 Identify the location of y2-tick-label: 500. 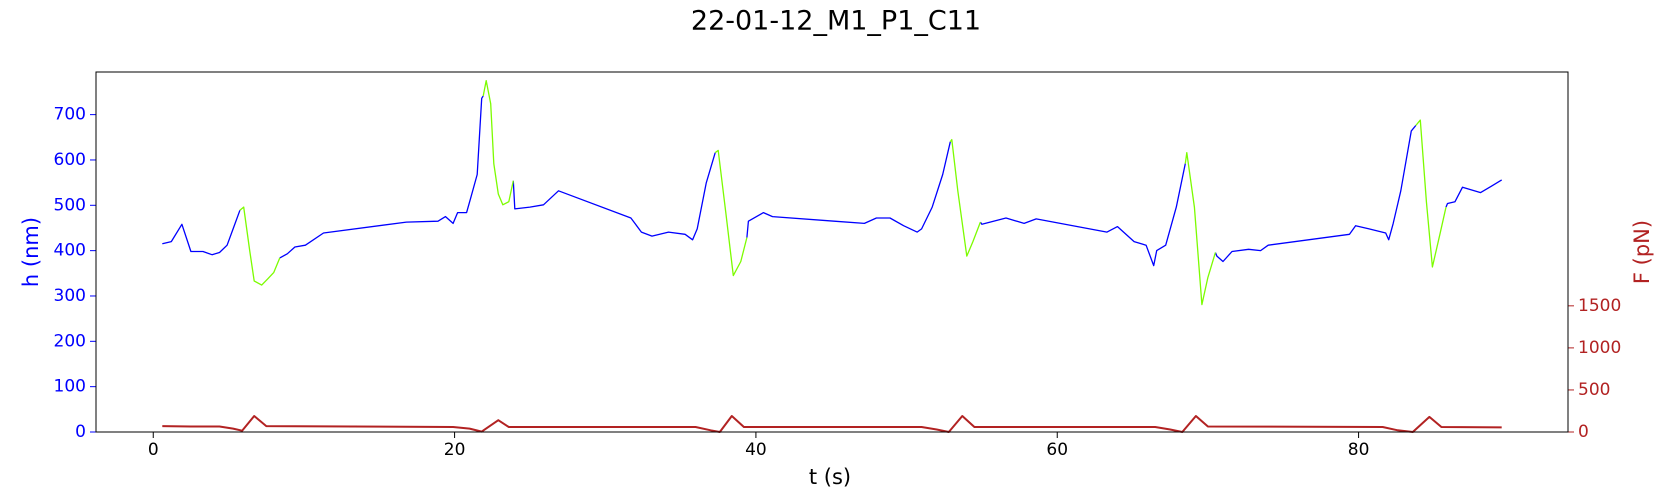
(1594, 390).